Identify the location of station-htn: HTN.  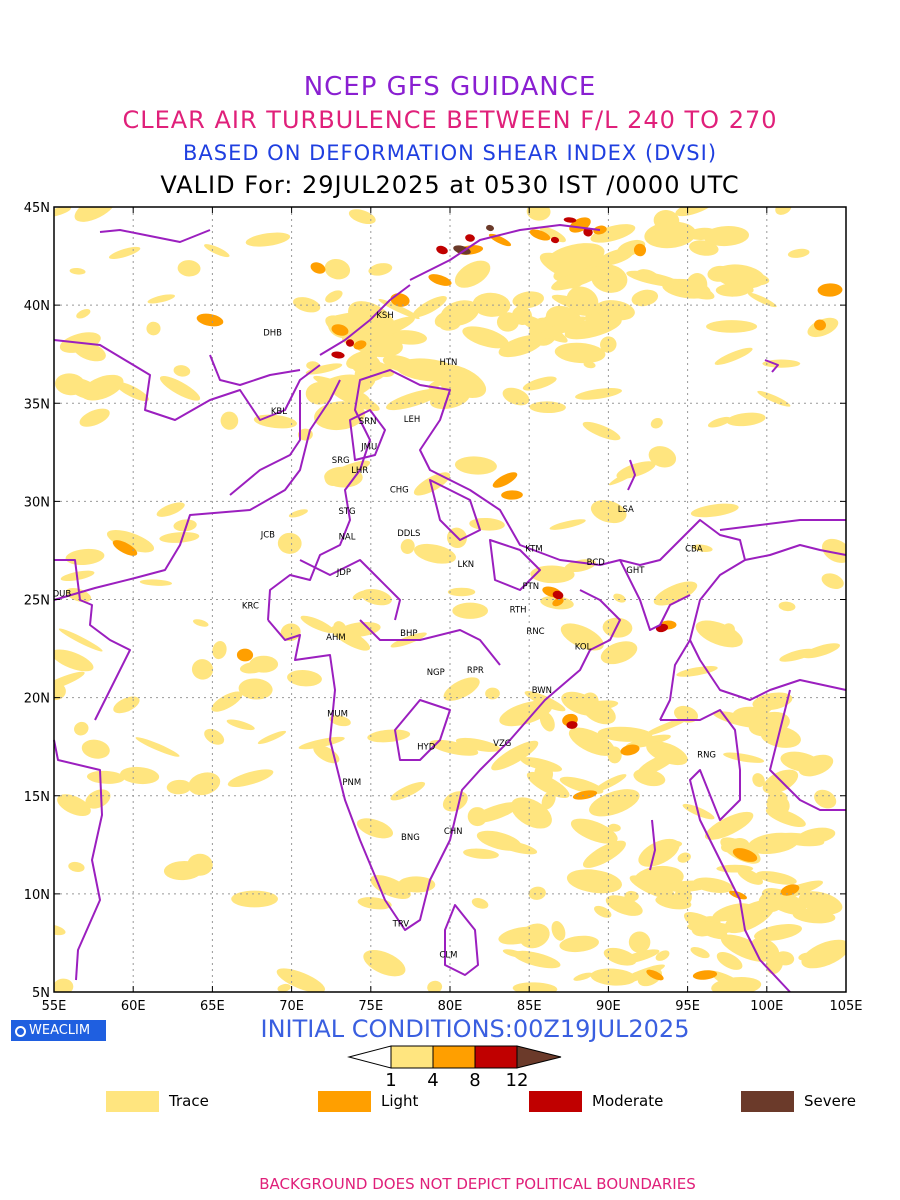
(448, 363).